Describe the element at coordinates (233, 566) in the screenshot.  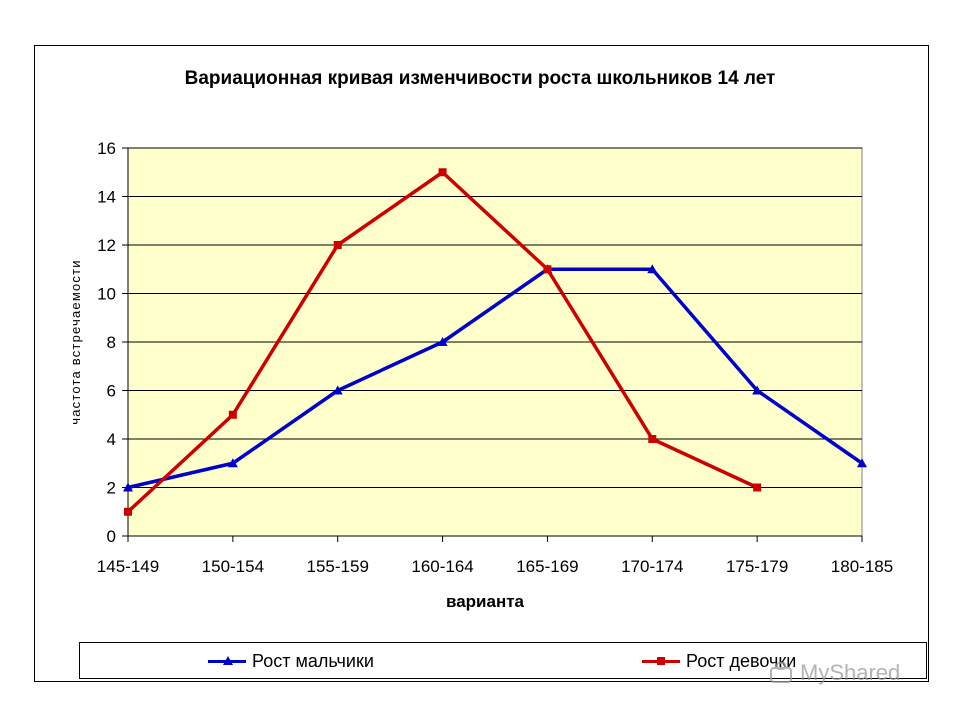
I see `x-tick-label: 150-154` at that location.